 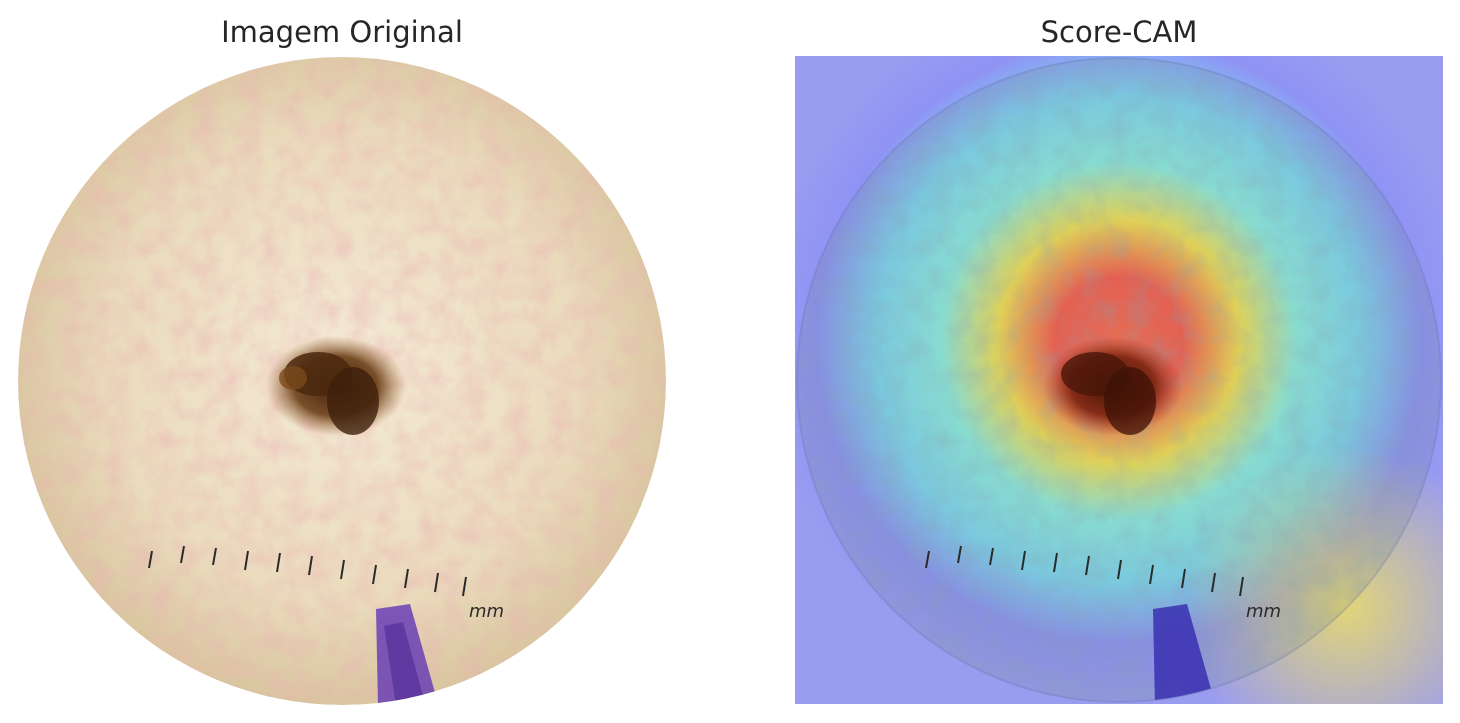 What do you see at coordinates (342, 32) in the screenshot?
I see `original-image-title: Imagem Original` at bounding box center [342, 32].